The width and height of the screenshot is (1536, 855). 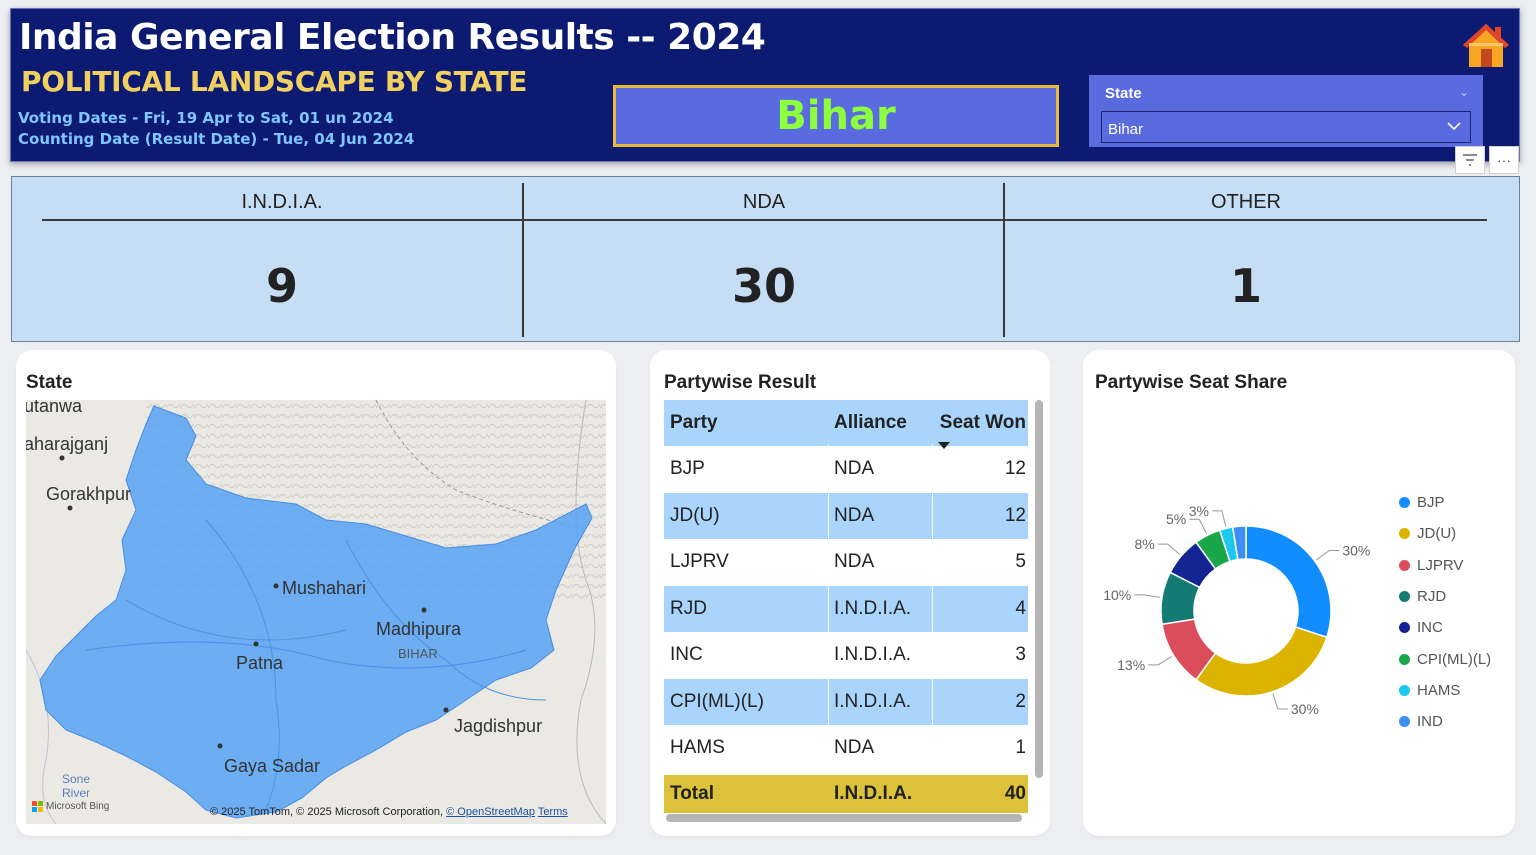 I want to click on table-row: HAMS NDA 1, so click(x=846, y=748).